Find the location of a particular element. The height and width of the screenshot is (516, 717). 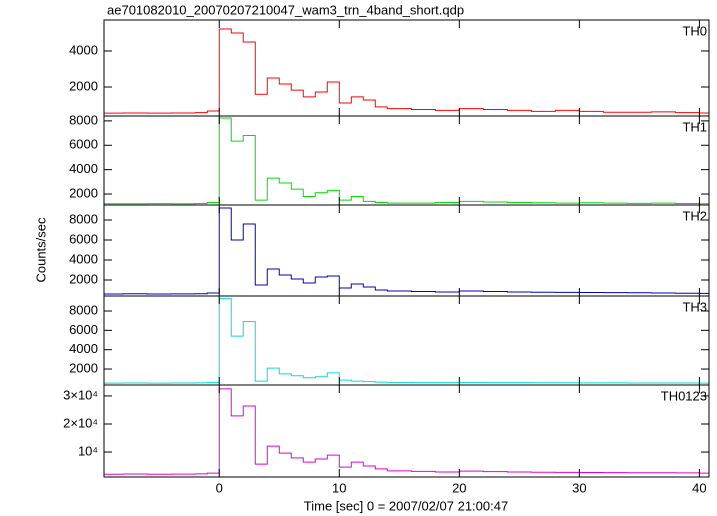

x-tick-label: 10 is located at coordinates (339, 487).